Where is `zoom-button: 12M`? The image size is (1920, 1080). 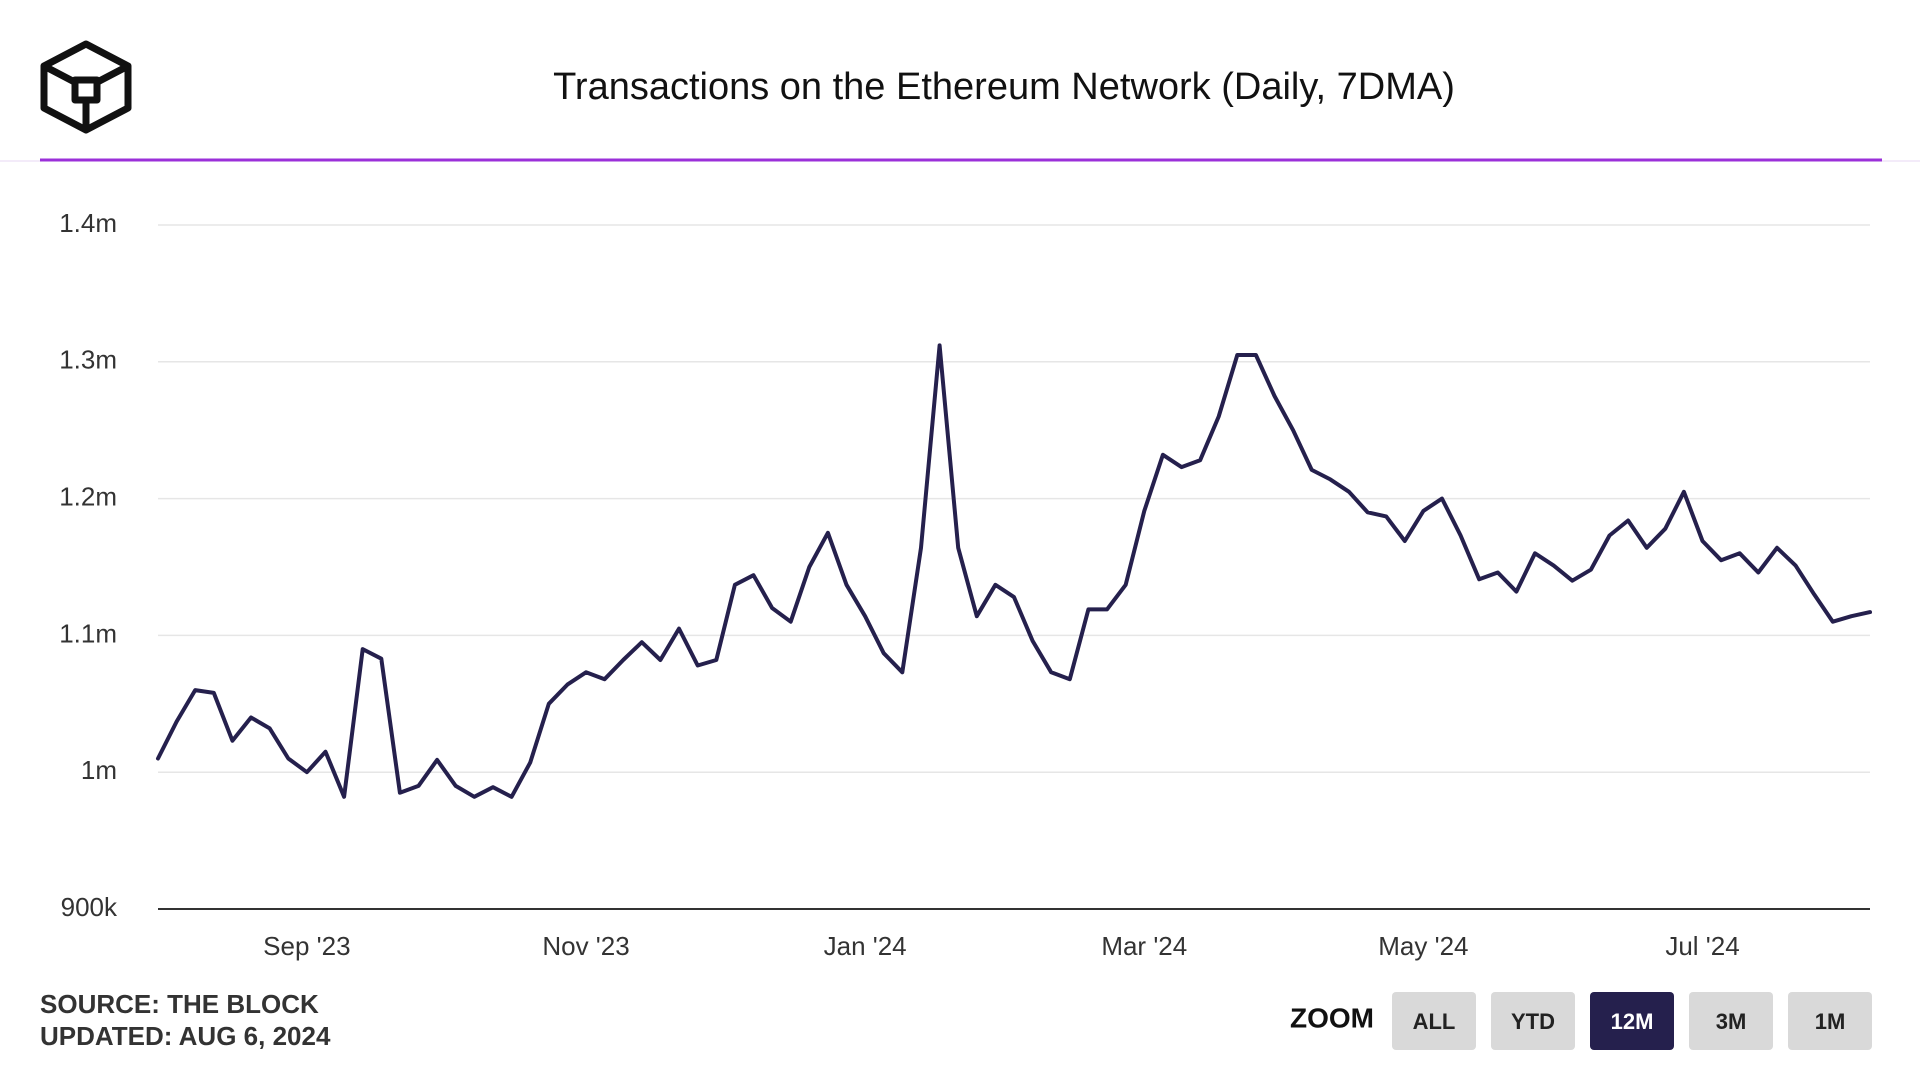
zoom-button: 12M is located at coordinates (1632, 1021).